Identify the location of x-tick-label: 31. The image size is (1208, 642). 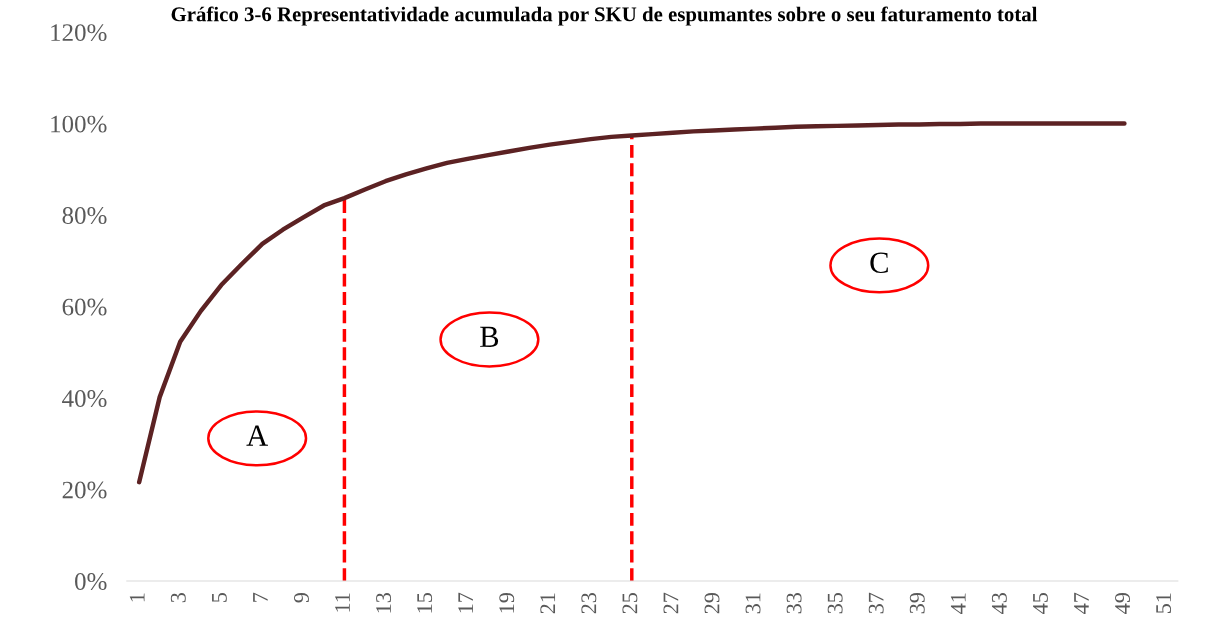
(753, 603).